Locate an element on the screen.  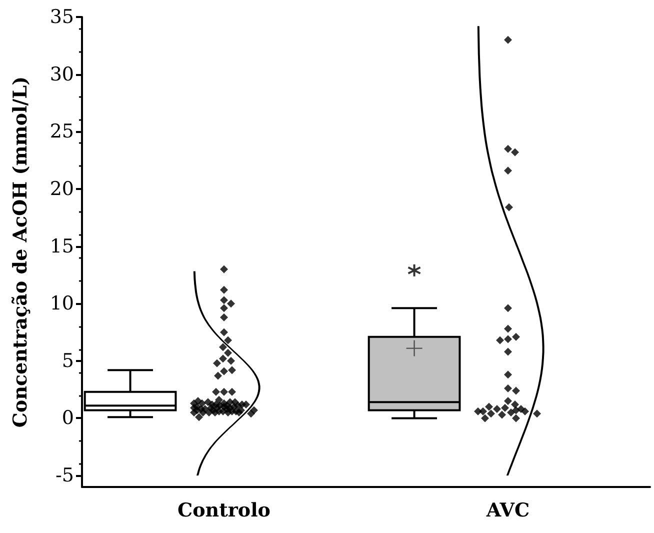
y-tick-label: 25 is located at coordinates (62, 131).